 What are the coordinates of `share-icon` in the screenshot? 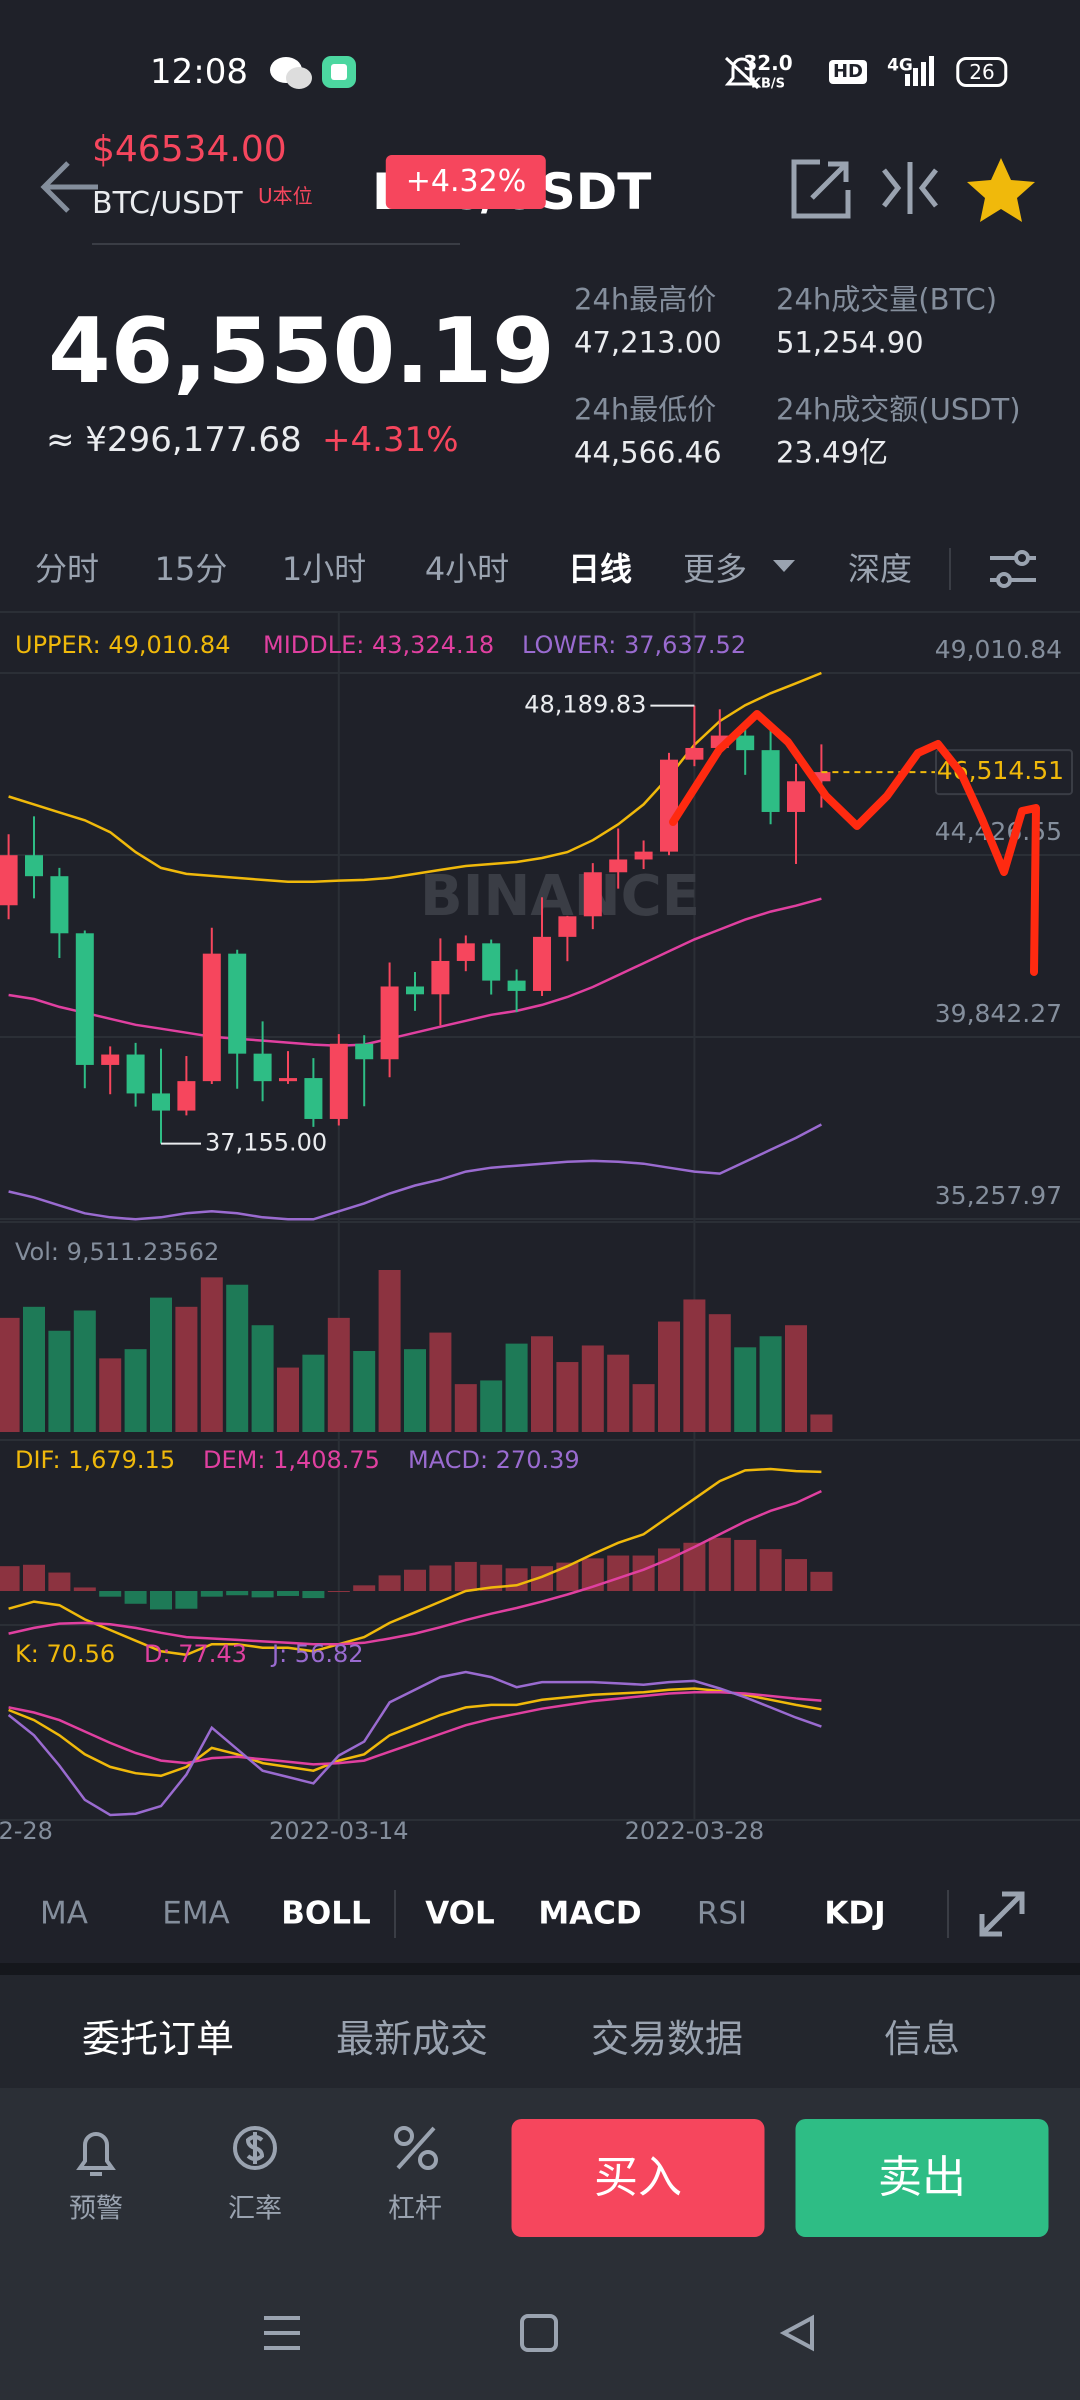 It's located at (821, 189).